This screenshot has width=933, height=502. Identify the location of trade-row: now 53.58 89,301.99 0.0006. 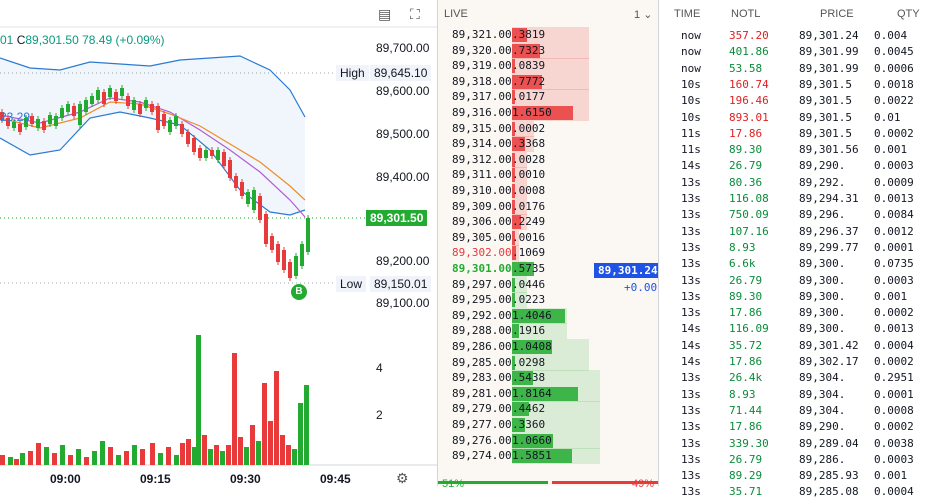
(796, 70).